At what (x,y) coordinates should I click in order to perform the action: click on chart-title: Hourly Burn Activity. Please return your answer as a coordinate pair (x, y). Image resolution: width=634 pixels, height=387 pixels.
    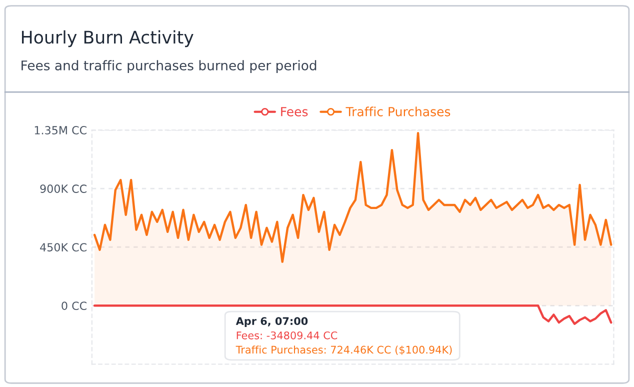
    Looking at the image, I should click on (108, 39).